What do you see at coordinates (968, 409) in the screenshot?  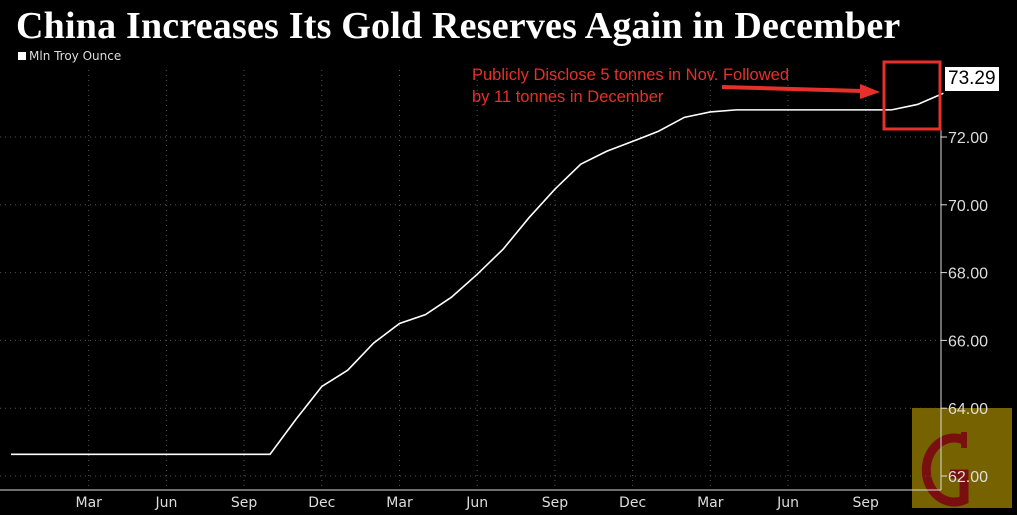 I see `y-tick-label: 64.00` at bounding box center [968, 409].